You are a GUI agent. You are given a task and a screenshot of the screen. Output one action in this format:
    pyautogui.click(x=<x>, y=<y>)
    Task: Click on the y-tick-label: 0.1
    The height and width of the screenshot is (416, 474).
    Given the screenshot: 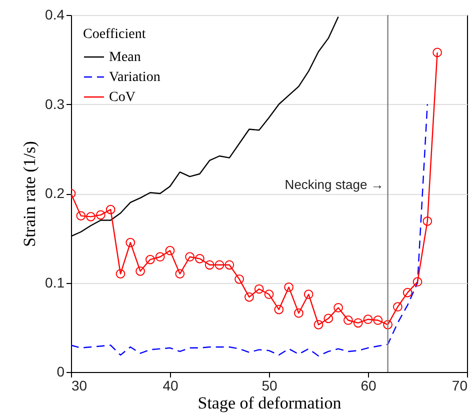 What is the action you would take?
    pyautogui.click(x=55, y=282)
    